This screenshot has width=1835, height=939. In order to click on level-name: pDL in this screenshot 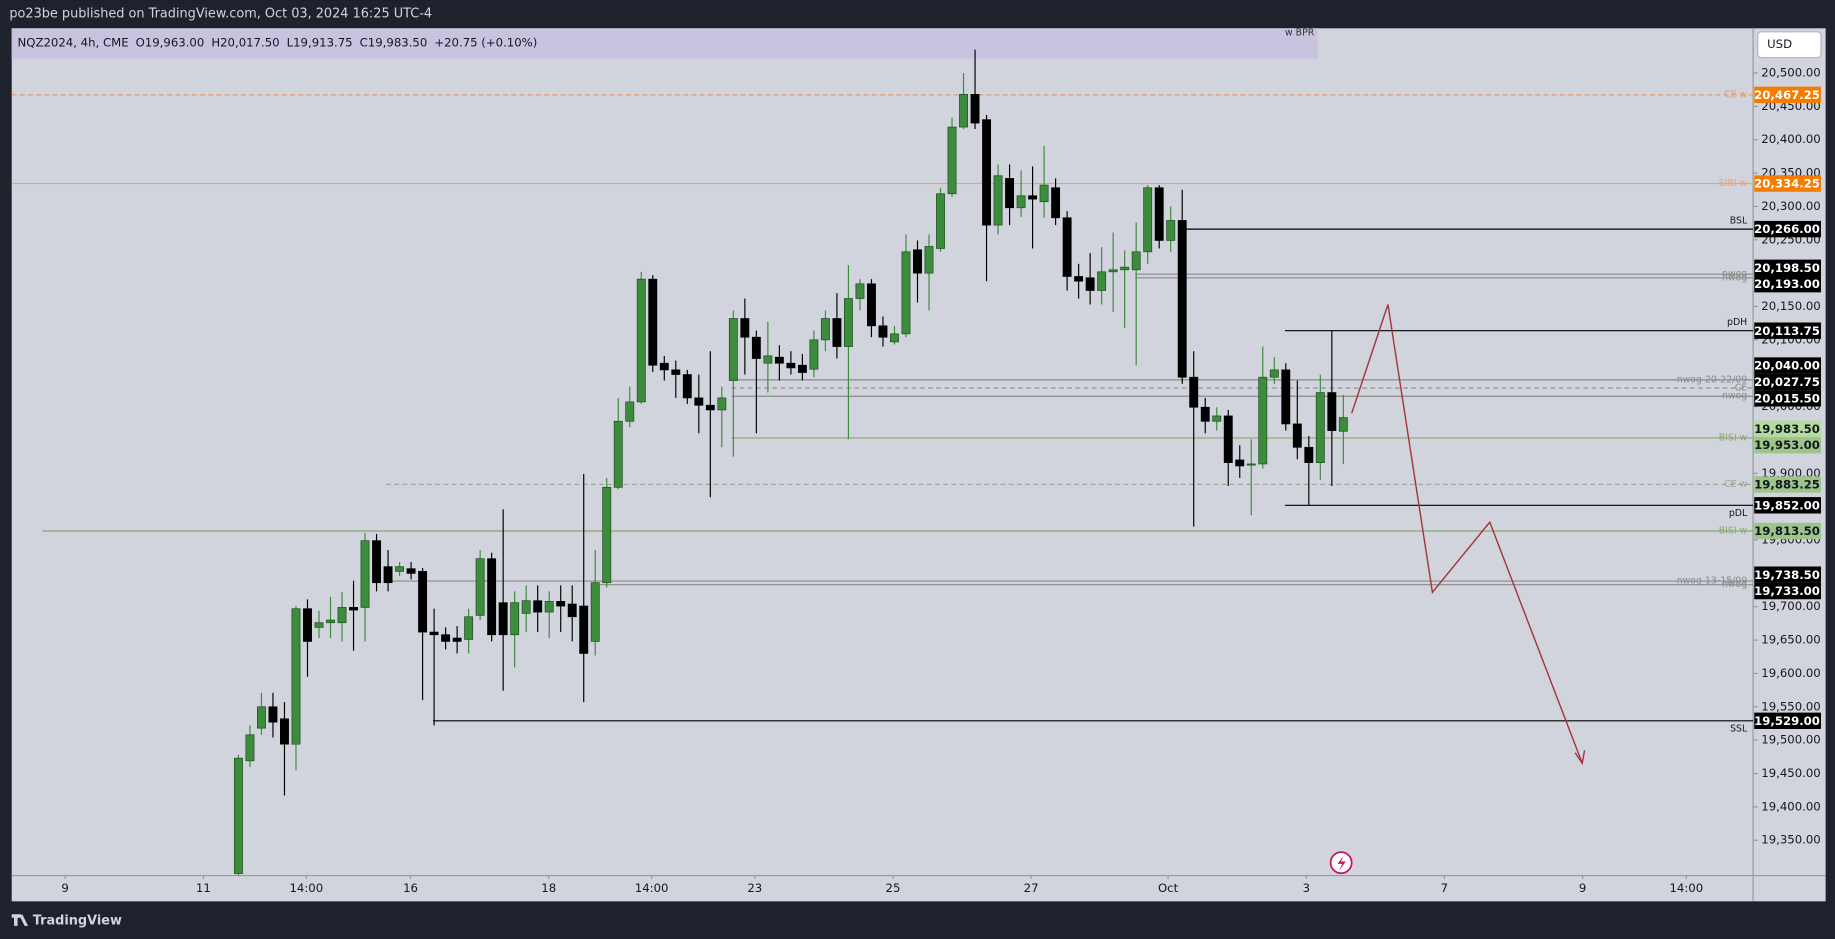, I will do `click(1738, 513)`.